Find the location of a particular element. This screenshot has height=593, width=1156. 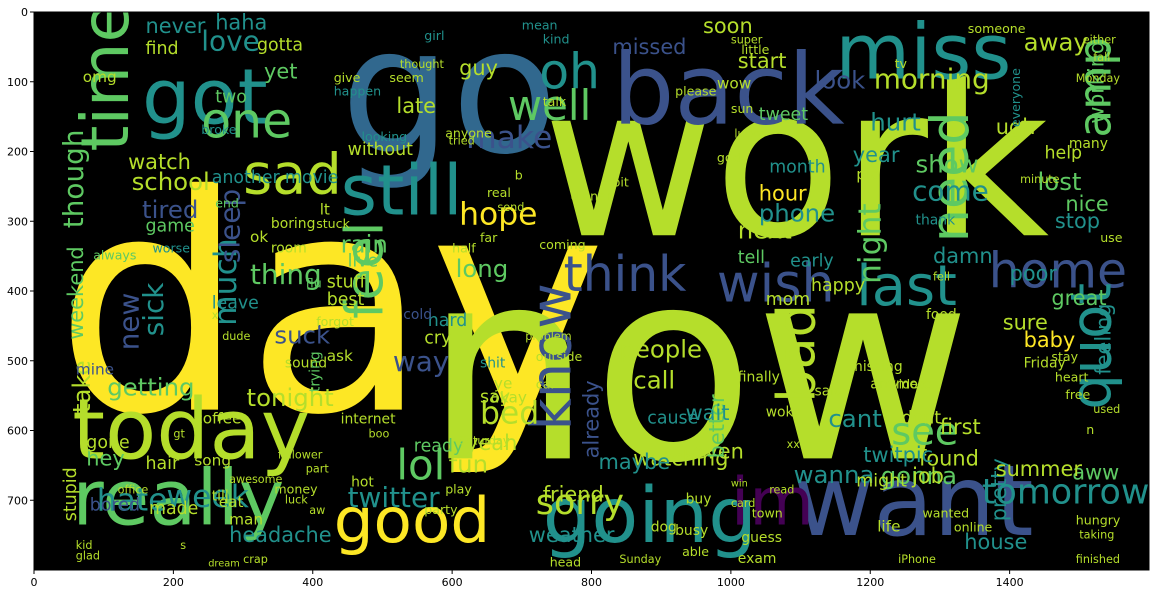

word-hurt: hurt is located at coordinates (895, 122).